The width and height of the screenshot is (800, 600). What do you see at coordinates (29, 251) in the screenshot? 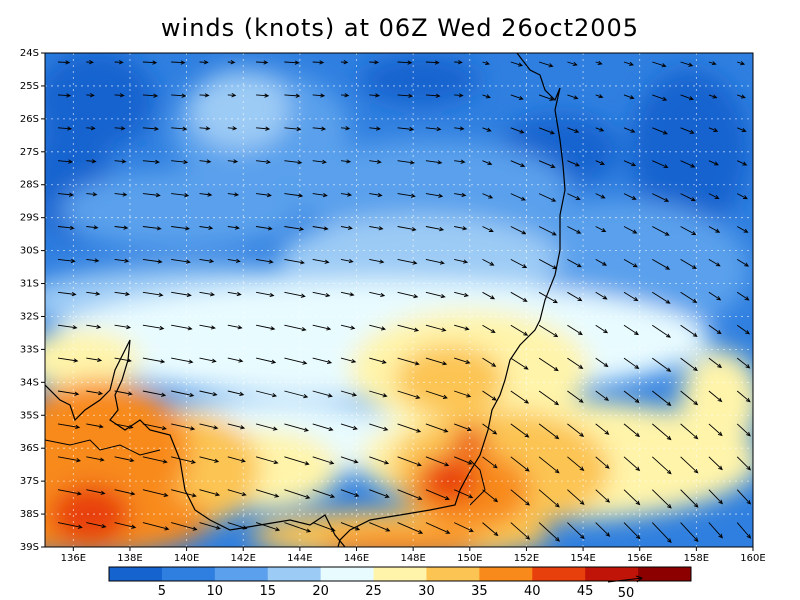
I see `lat-tick-label: 30S` at bounding box center [29, 251].